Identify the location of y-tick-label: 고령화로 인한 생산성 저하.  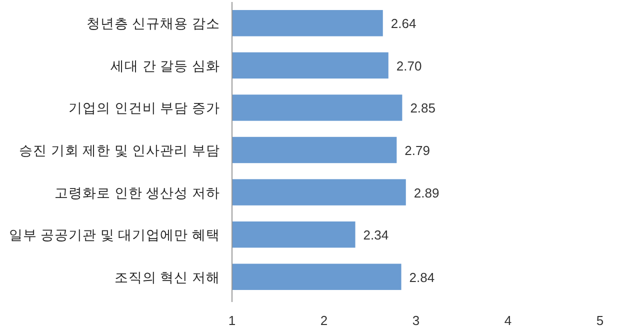
(137, 192).